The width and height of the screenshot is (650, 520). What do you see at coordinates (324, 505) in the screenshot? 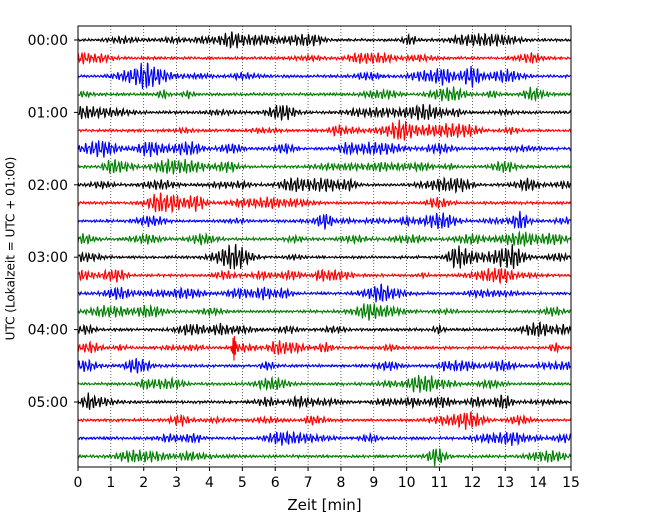
I see `x-axis-label: Zeit [min]` at bounding box center [324, 505].